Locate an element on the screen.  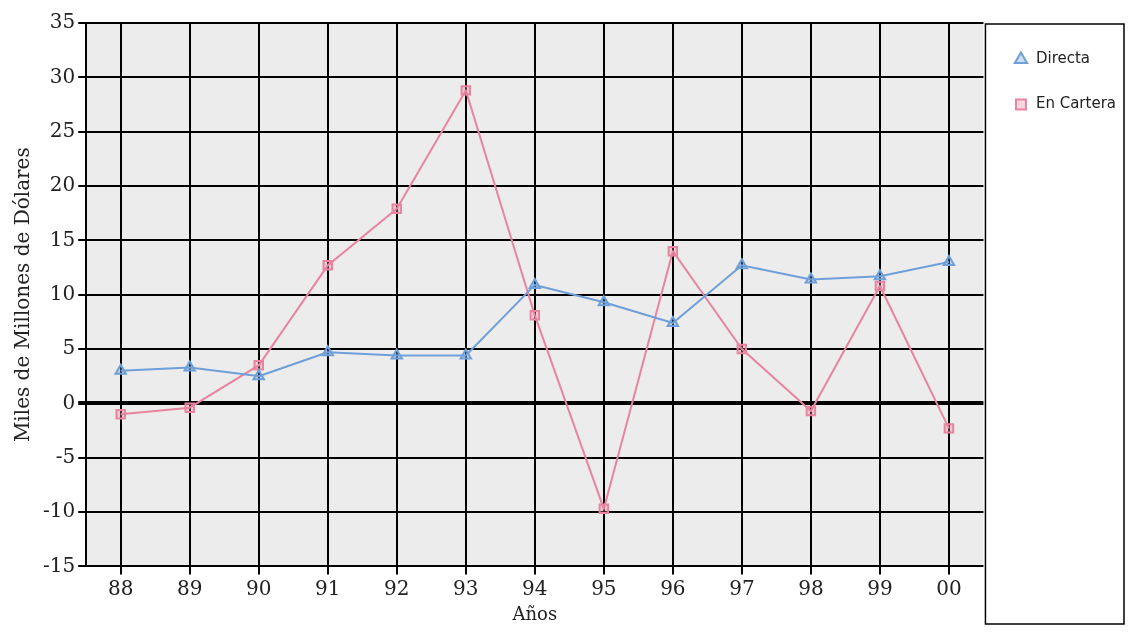
y-tick-label: 5 is located at coordinates (69, 347).